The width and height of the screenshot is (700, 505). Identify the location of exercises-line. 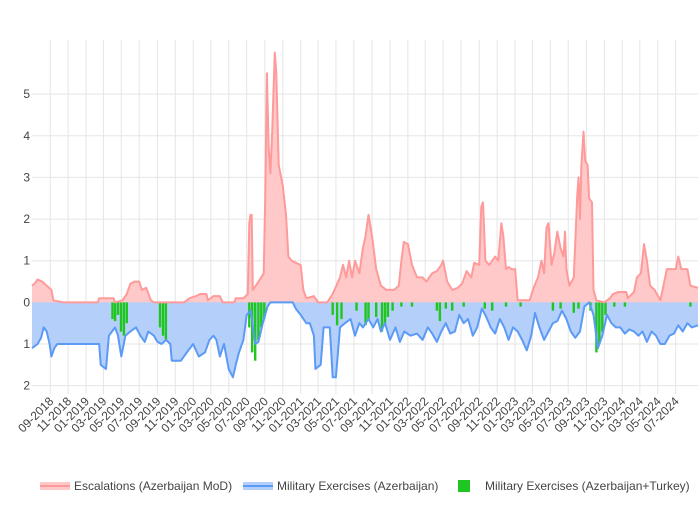
(365, 340).